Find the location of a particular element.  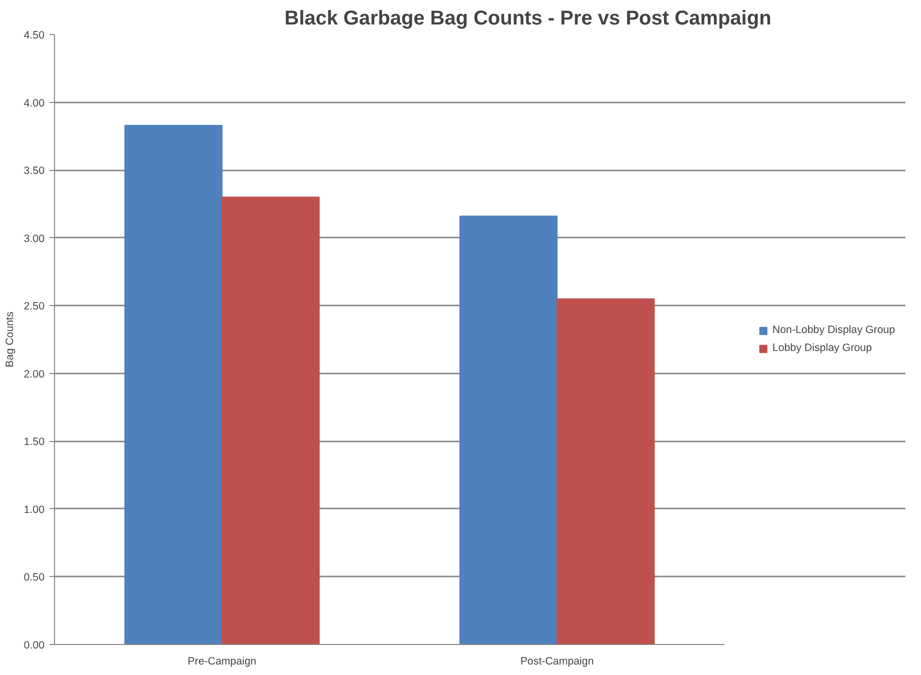

y-tick-label: 1.00 is located at coordinates (34, 510).